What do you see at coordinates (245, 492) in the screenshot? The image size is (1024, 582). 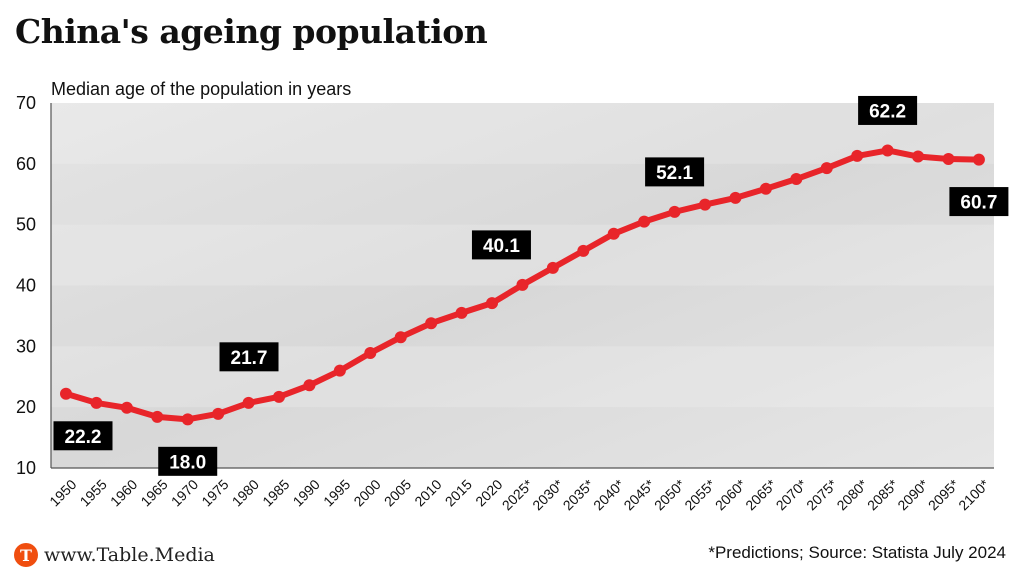 I see `x-tick-label: 1980` at bounding box center [245, 492].